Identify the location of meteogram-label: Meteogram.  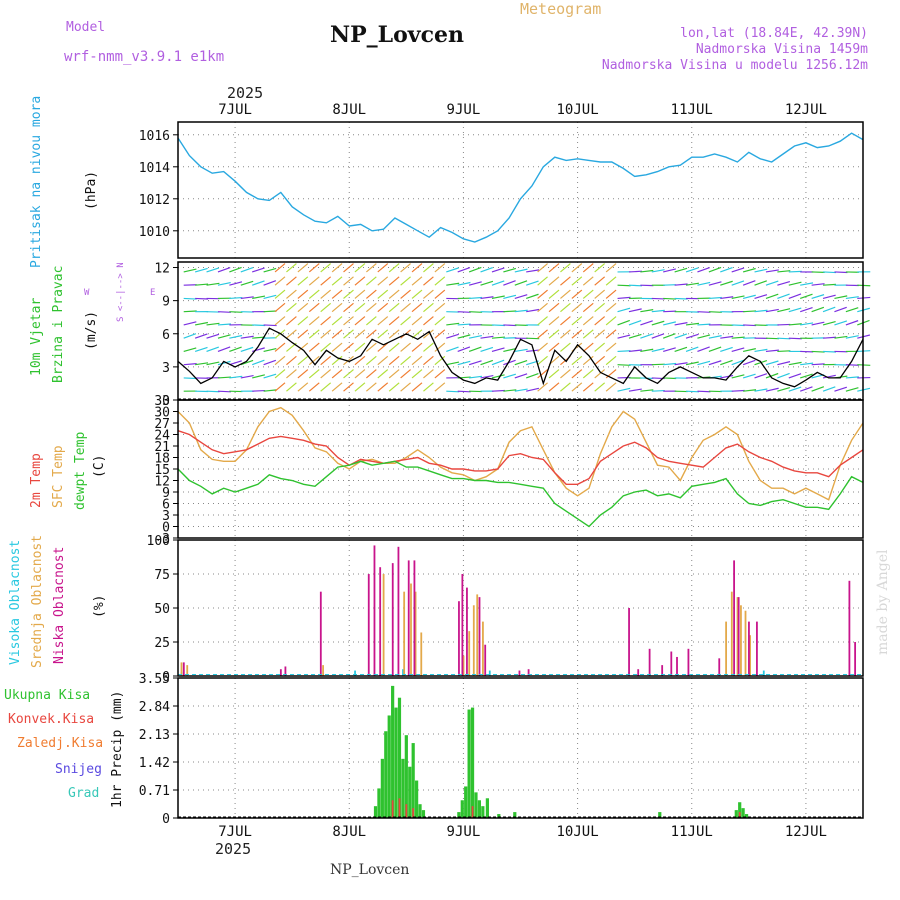
(561, 9).